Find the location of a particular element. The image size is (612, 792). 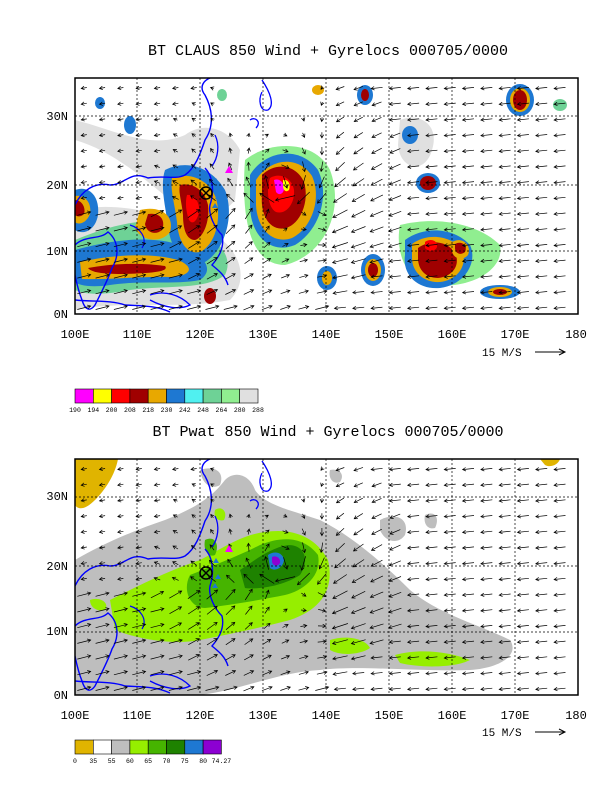

ytick-label: 20N is located at coordinates (57, 186).